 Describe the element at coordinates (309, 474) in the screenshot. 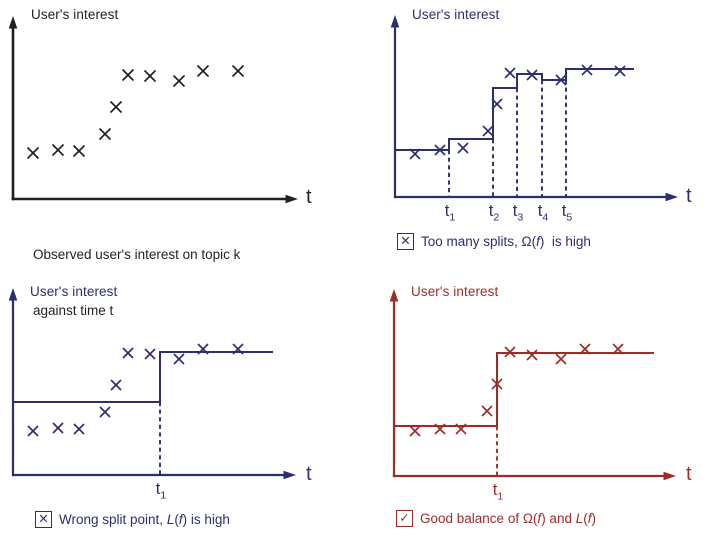

I see `x-axis-t-label-wrong-split: t` at that location.